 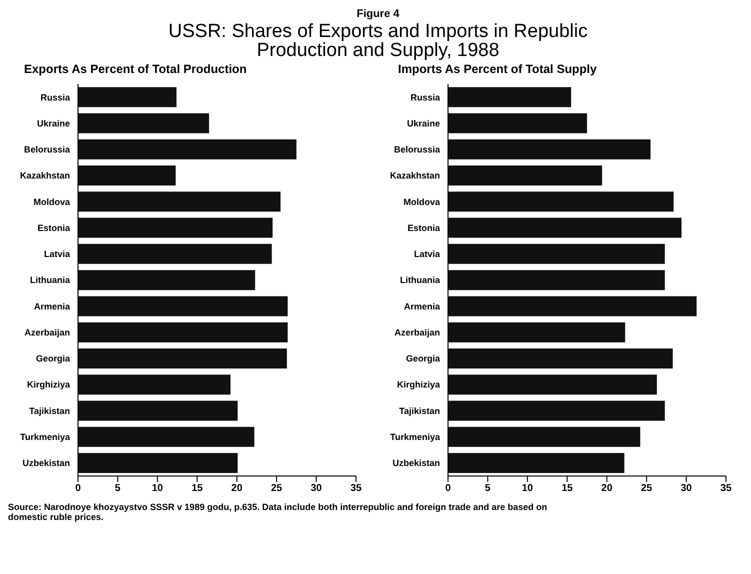 What do you see at coordinates (278, 512) in the screenshot?
I see `source-note: Source: Narodnoye khozyaystvo SSSR v 1989 godu, p.635. Data include both interrepublic and foreign trade and are based on domestic ruble prices.` at bounding box center [278, 512].